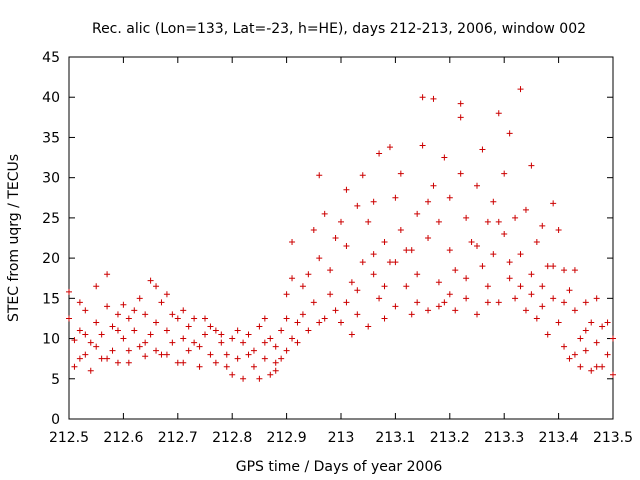 This screenshot has width=640, height=480. Describe the element at coordinates (69, 438) in the screenshot. I see `x-tick-label: 212.5` at that location.